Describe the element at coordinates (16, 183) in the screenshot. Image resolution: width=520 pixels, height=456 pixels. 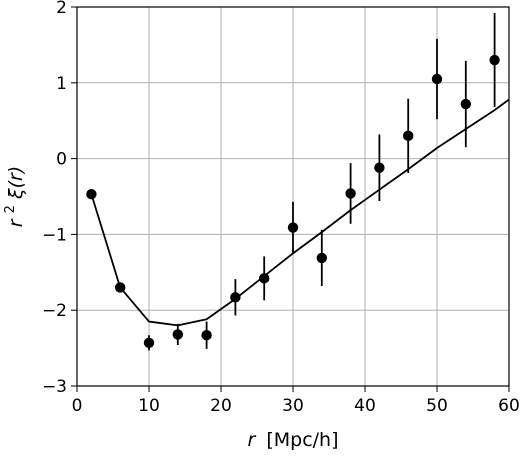
I see `y-axis-label-rest: ξ(r)` at that location.